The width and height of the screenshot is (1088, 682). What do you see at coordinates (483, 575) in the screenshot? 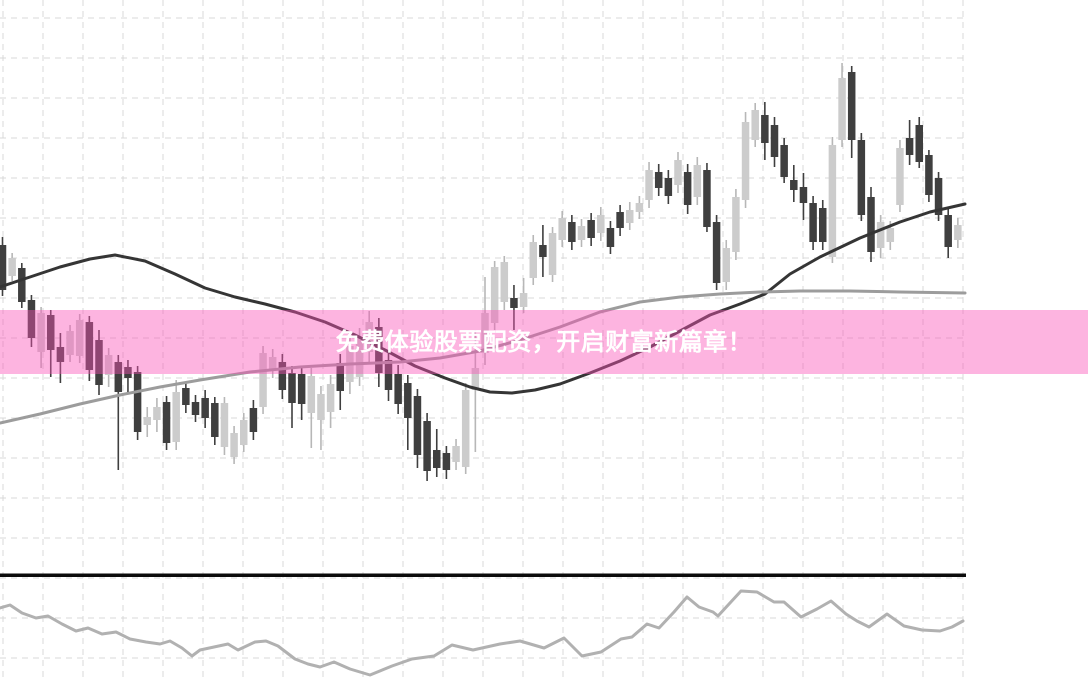
I see `panel-separator` at bounding box center [483, 575].